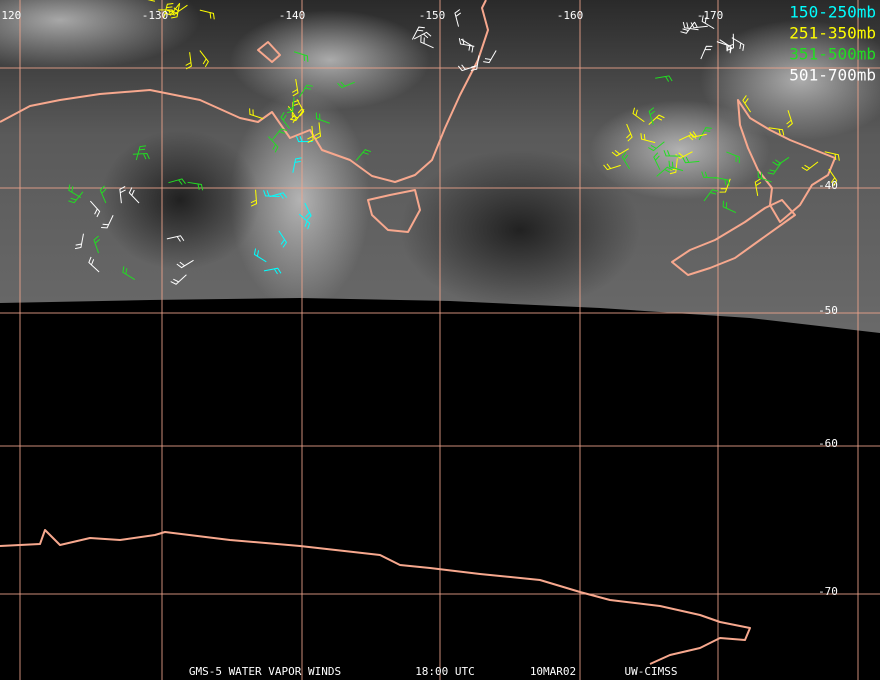 This screenshot has height=680, width=880. Describe the element at coordinates (832, 54) in the screenshot. I see `legend-entry: 351-500mb` at that location.